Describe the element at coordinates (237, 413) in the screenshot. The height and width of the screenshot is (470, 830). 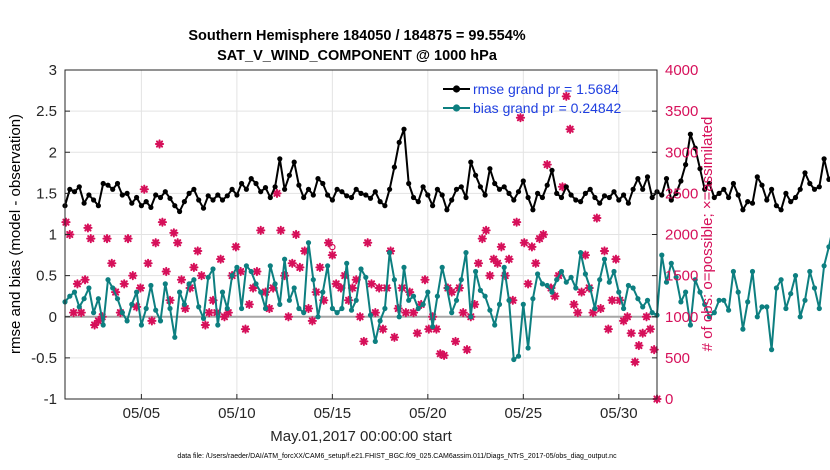
I see `x-tick-label: 05/10` at that location.